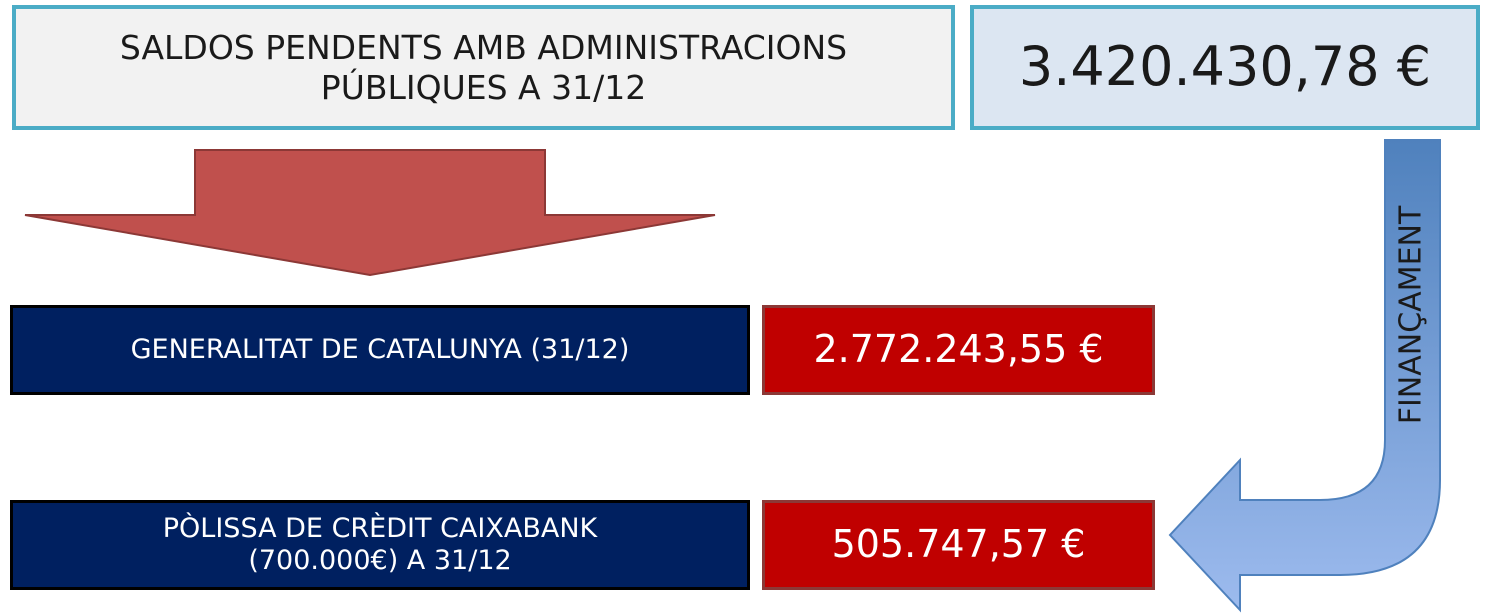  What do you see at coordinates (483, 47) in the screenshot?
I see `title-line: SALDOS PENDENTS AMB ADMINISTRACIONS` at bounding box center [483, 47].